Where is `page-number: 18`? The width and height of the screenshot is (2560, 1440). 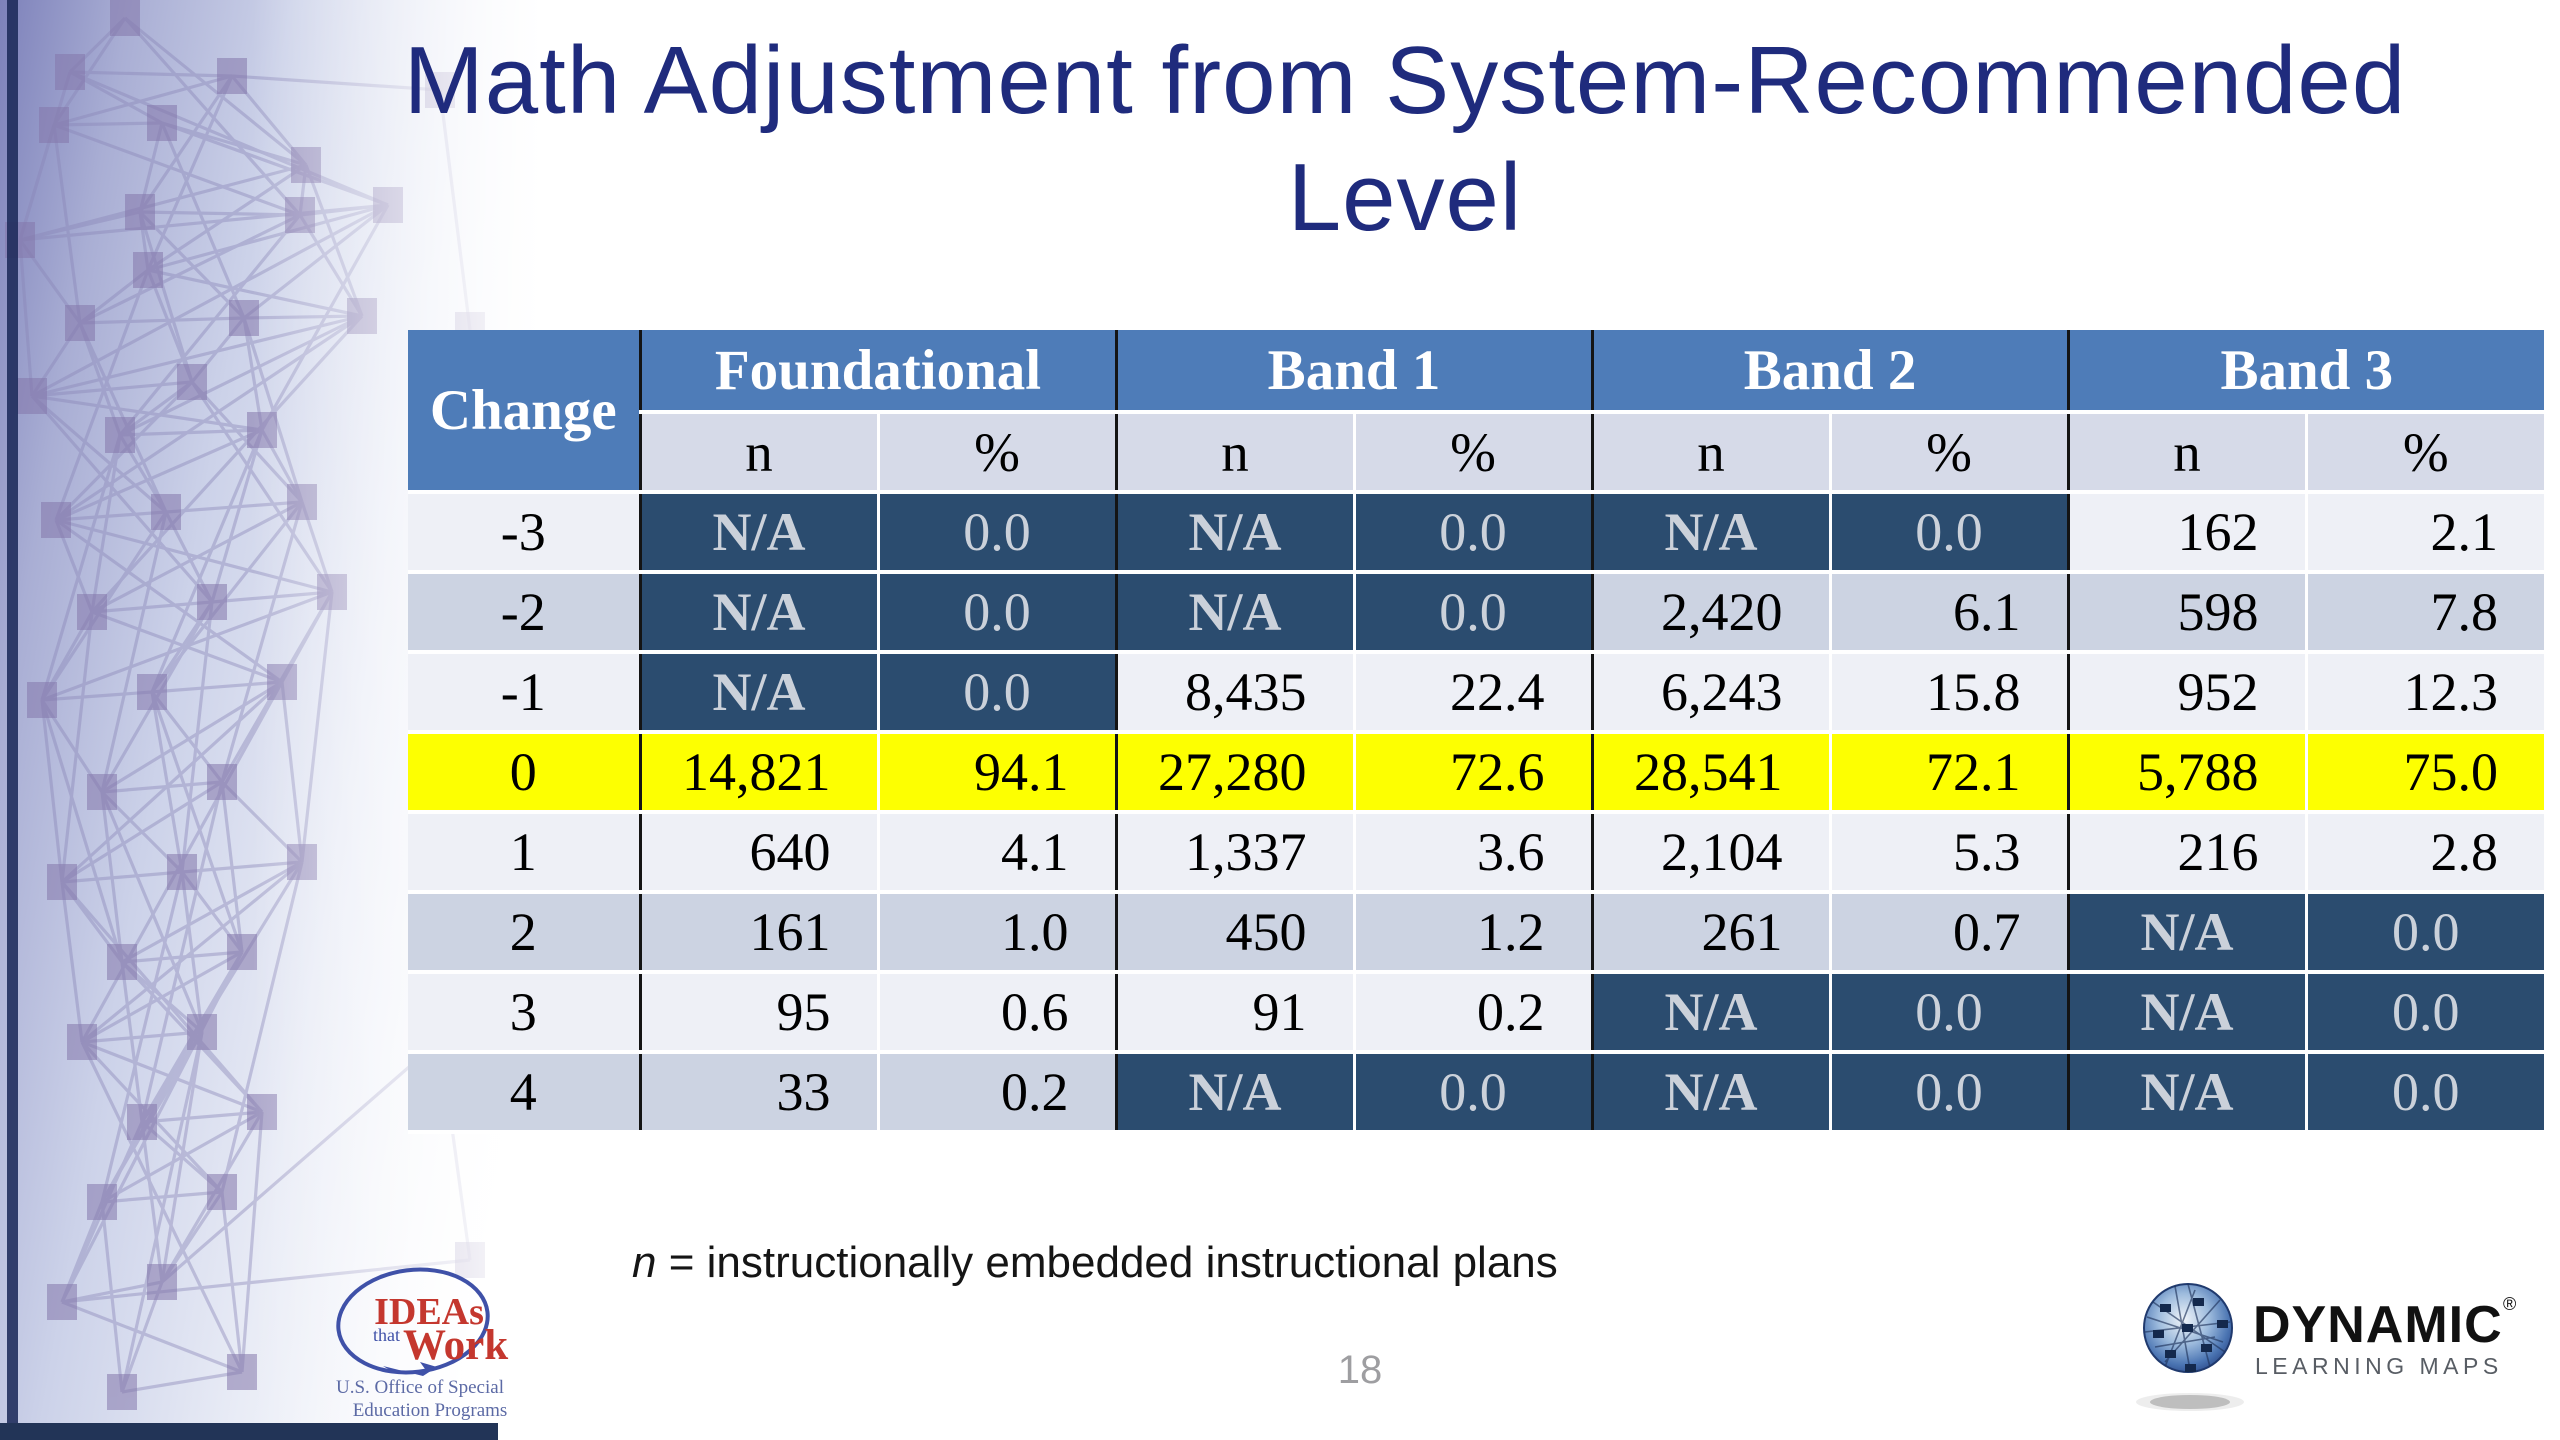 page-number: 18 is located at coordinates (1360, 1370).